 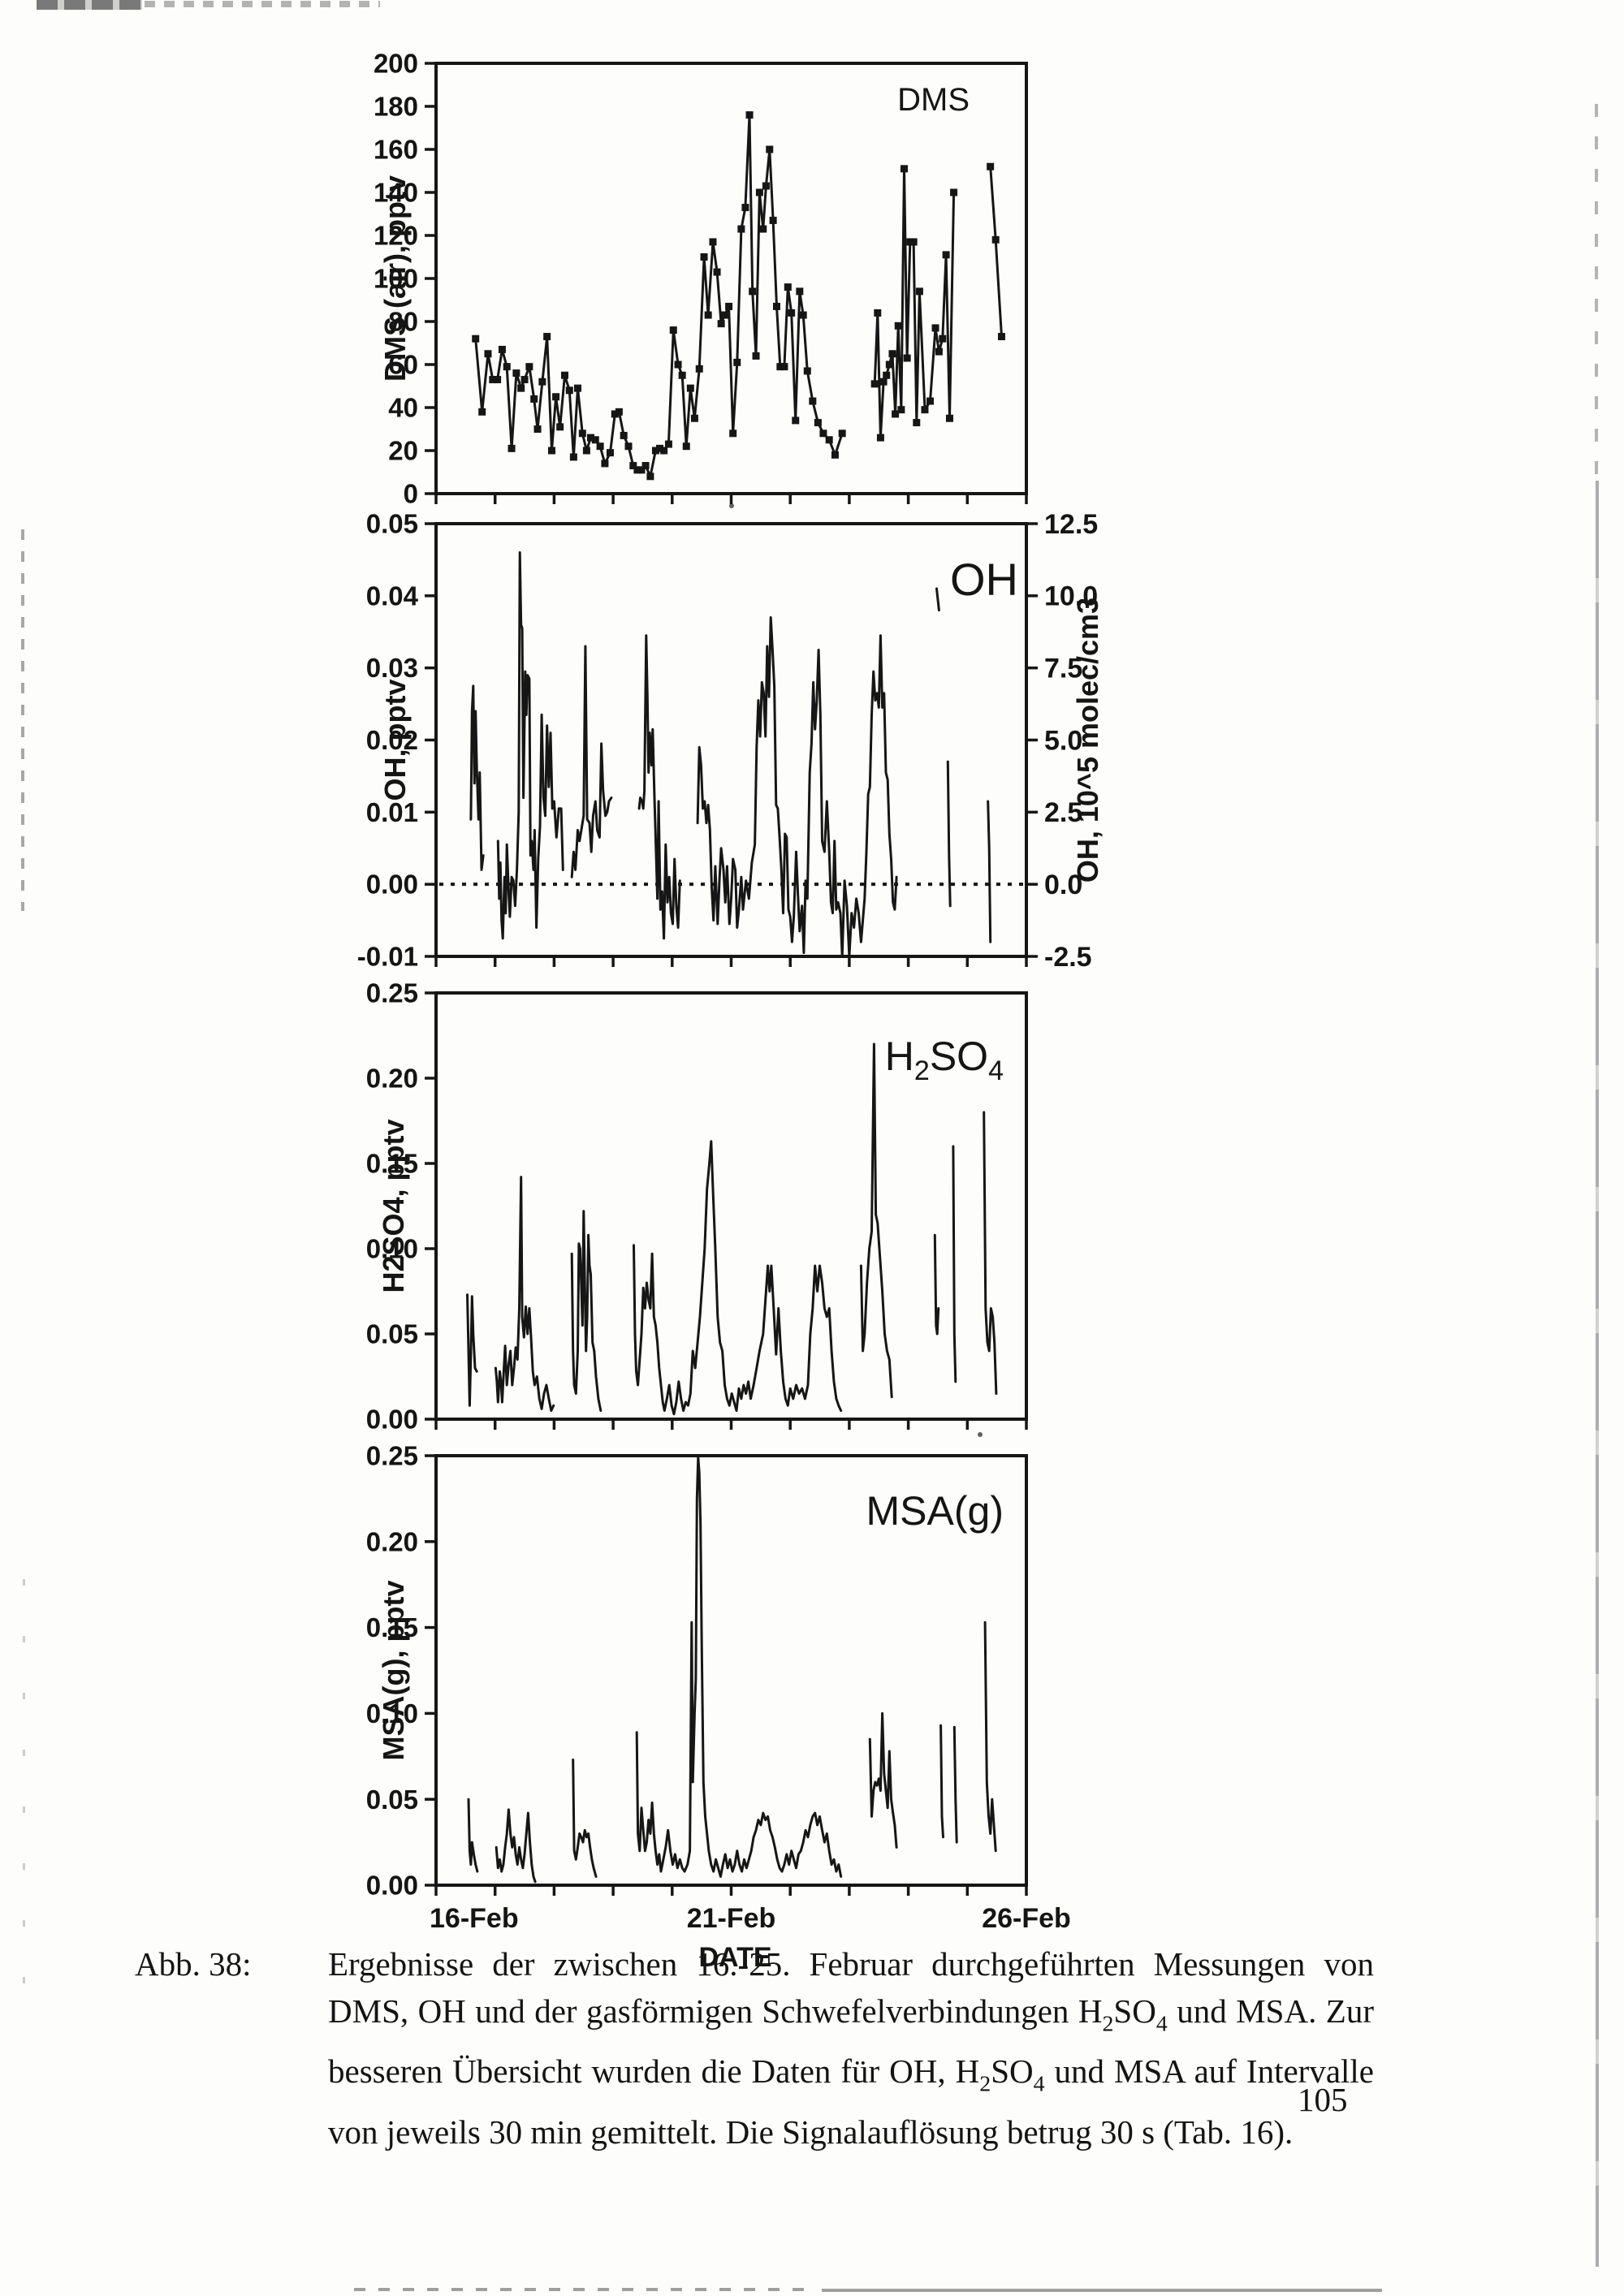 What do you see at coordinates (388, 957) in the screenshot?
I see `y-tick-label: -0.01` at bounding box center [388, 957].